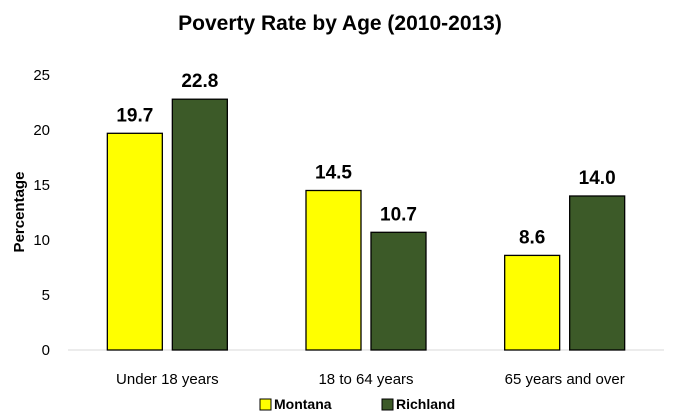 The width and height of the screenshot is (679, 420). Describe the element at coordinates (134, 115) in the screenshot. I see `data-label-montana-0: 19.7` at that location.